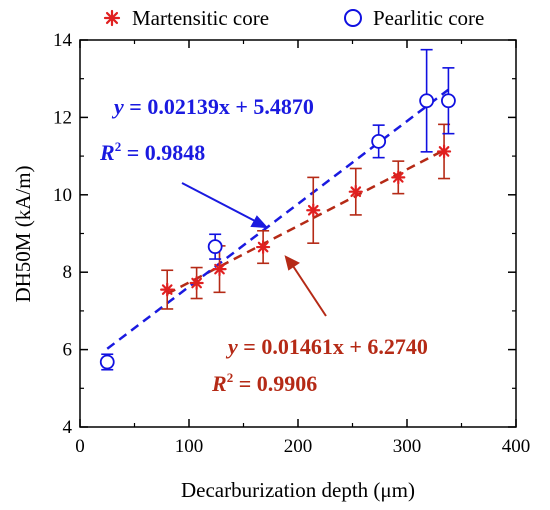  Describe the element at coordinates (68, 272) in the screenshot. I see `y-tick-label: 8` at that location.